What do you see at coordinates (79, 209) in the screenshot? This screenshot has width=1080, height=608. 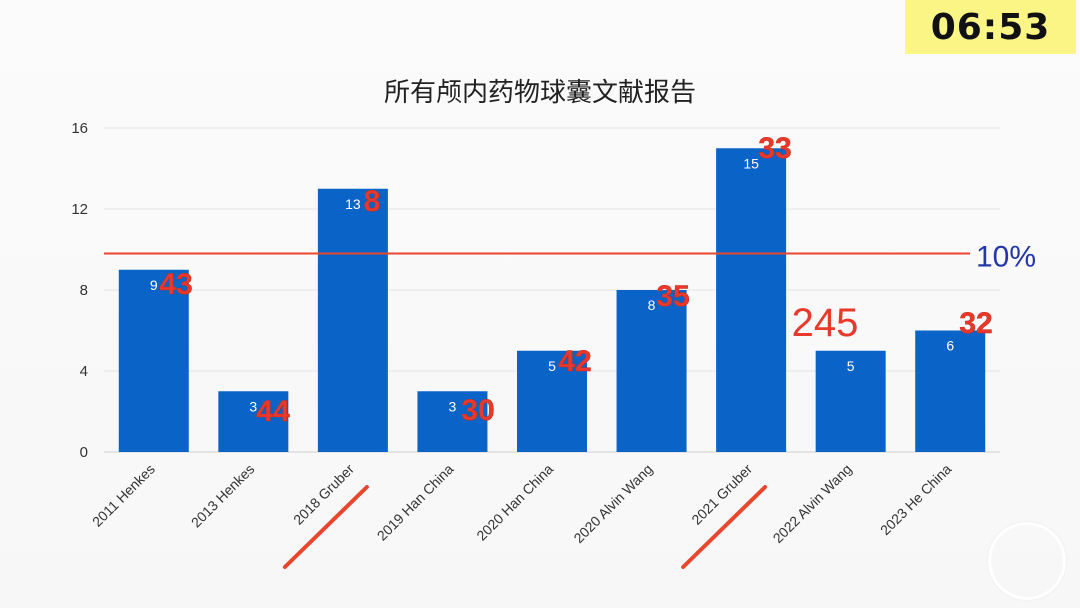 I see `y-tick-label: 12` at bounding box center [79, 209].